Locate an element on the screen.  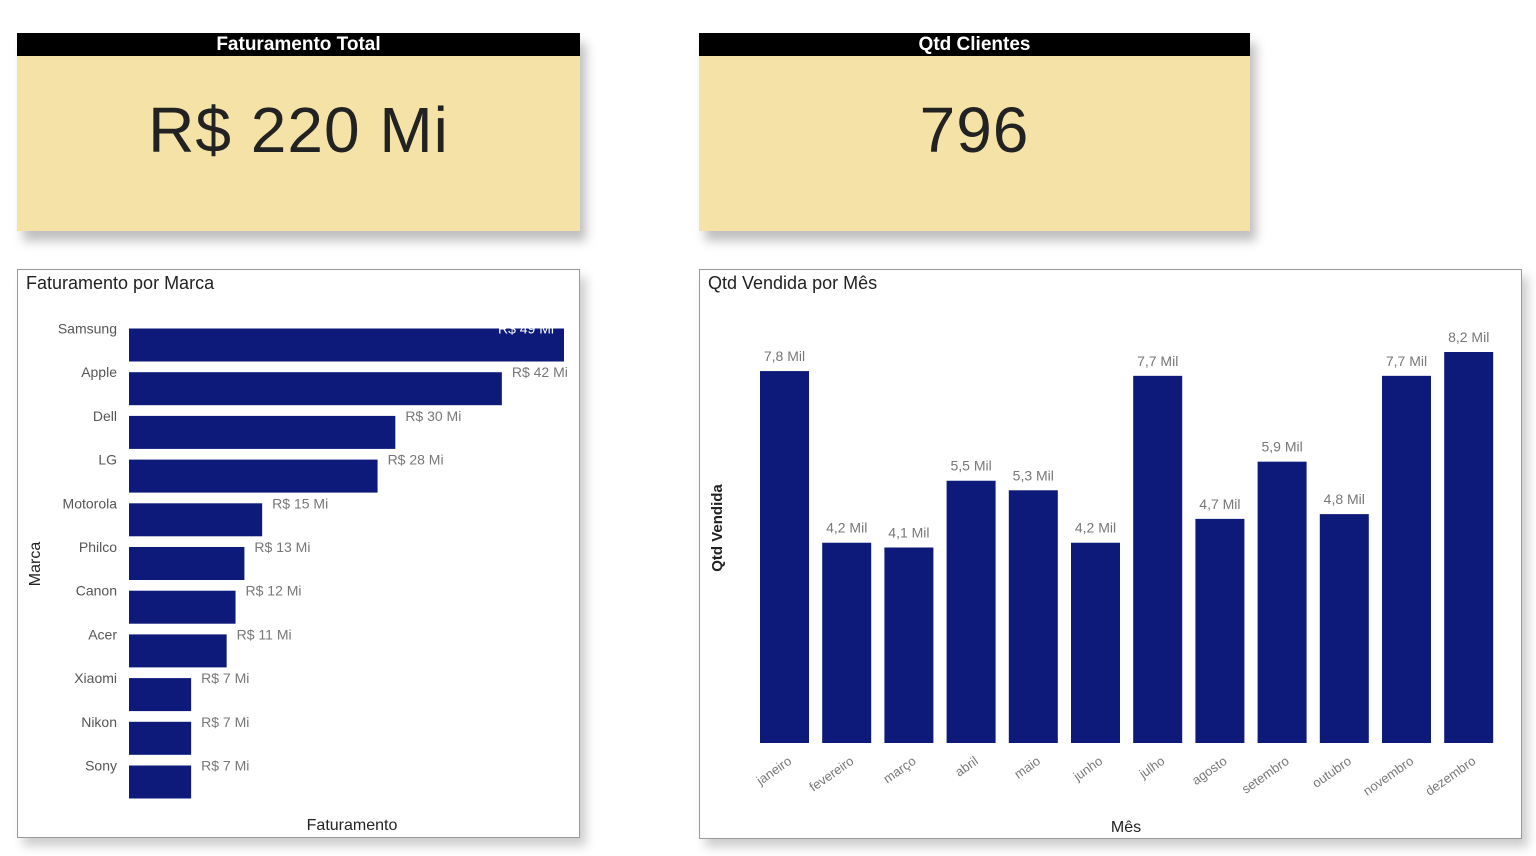
category-label: Acer is located at coordinates (102, 634).